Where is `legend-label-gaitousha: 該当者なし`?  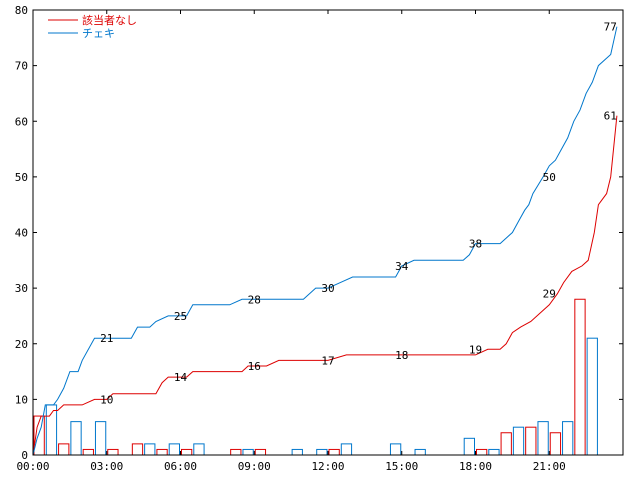 legend-label-gaitousha: 該当者なし is located at coordinates (109, 20).